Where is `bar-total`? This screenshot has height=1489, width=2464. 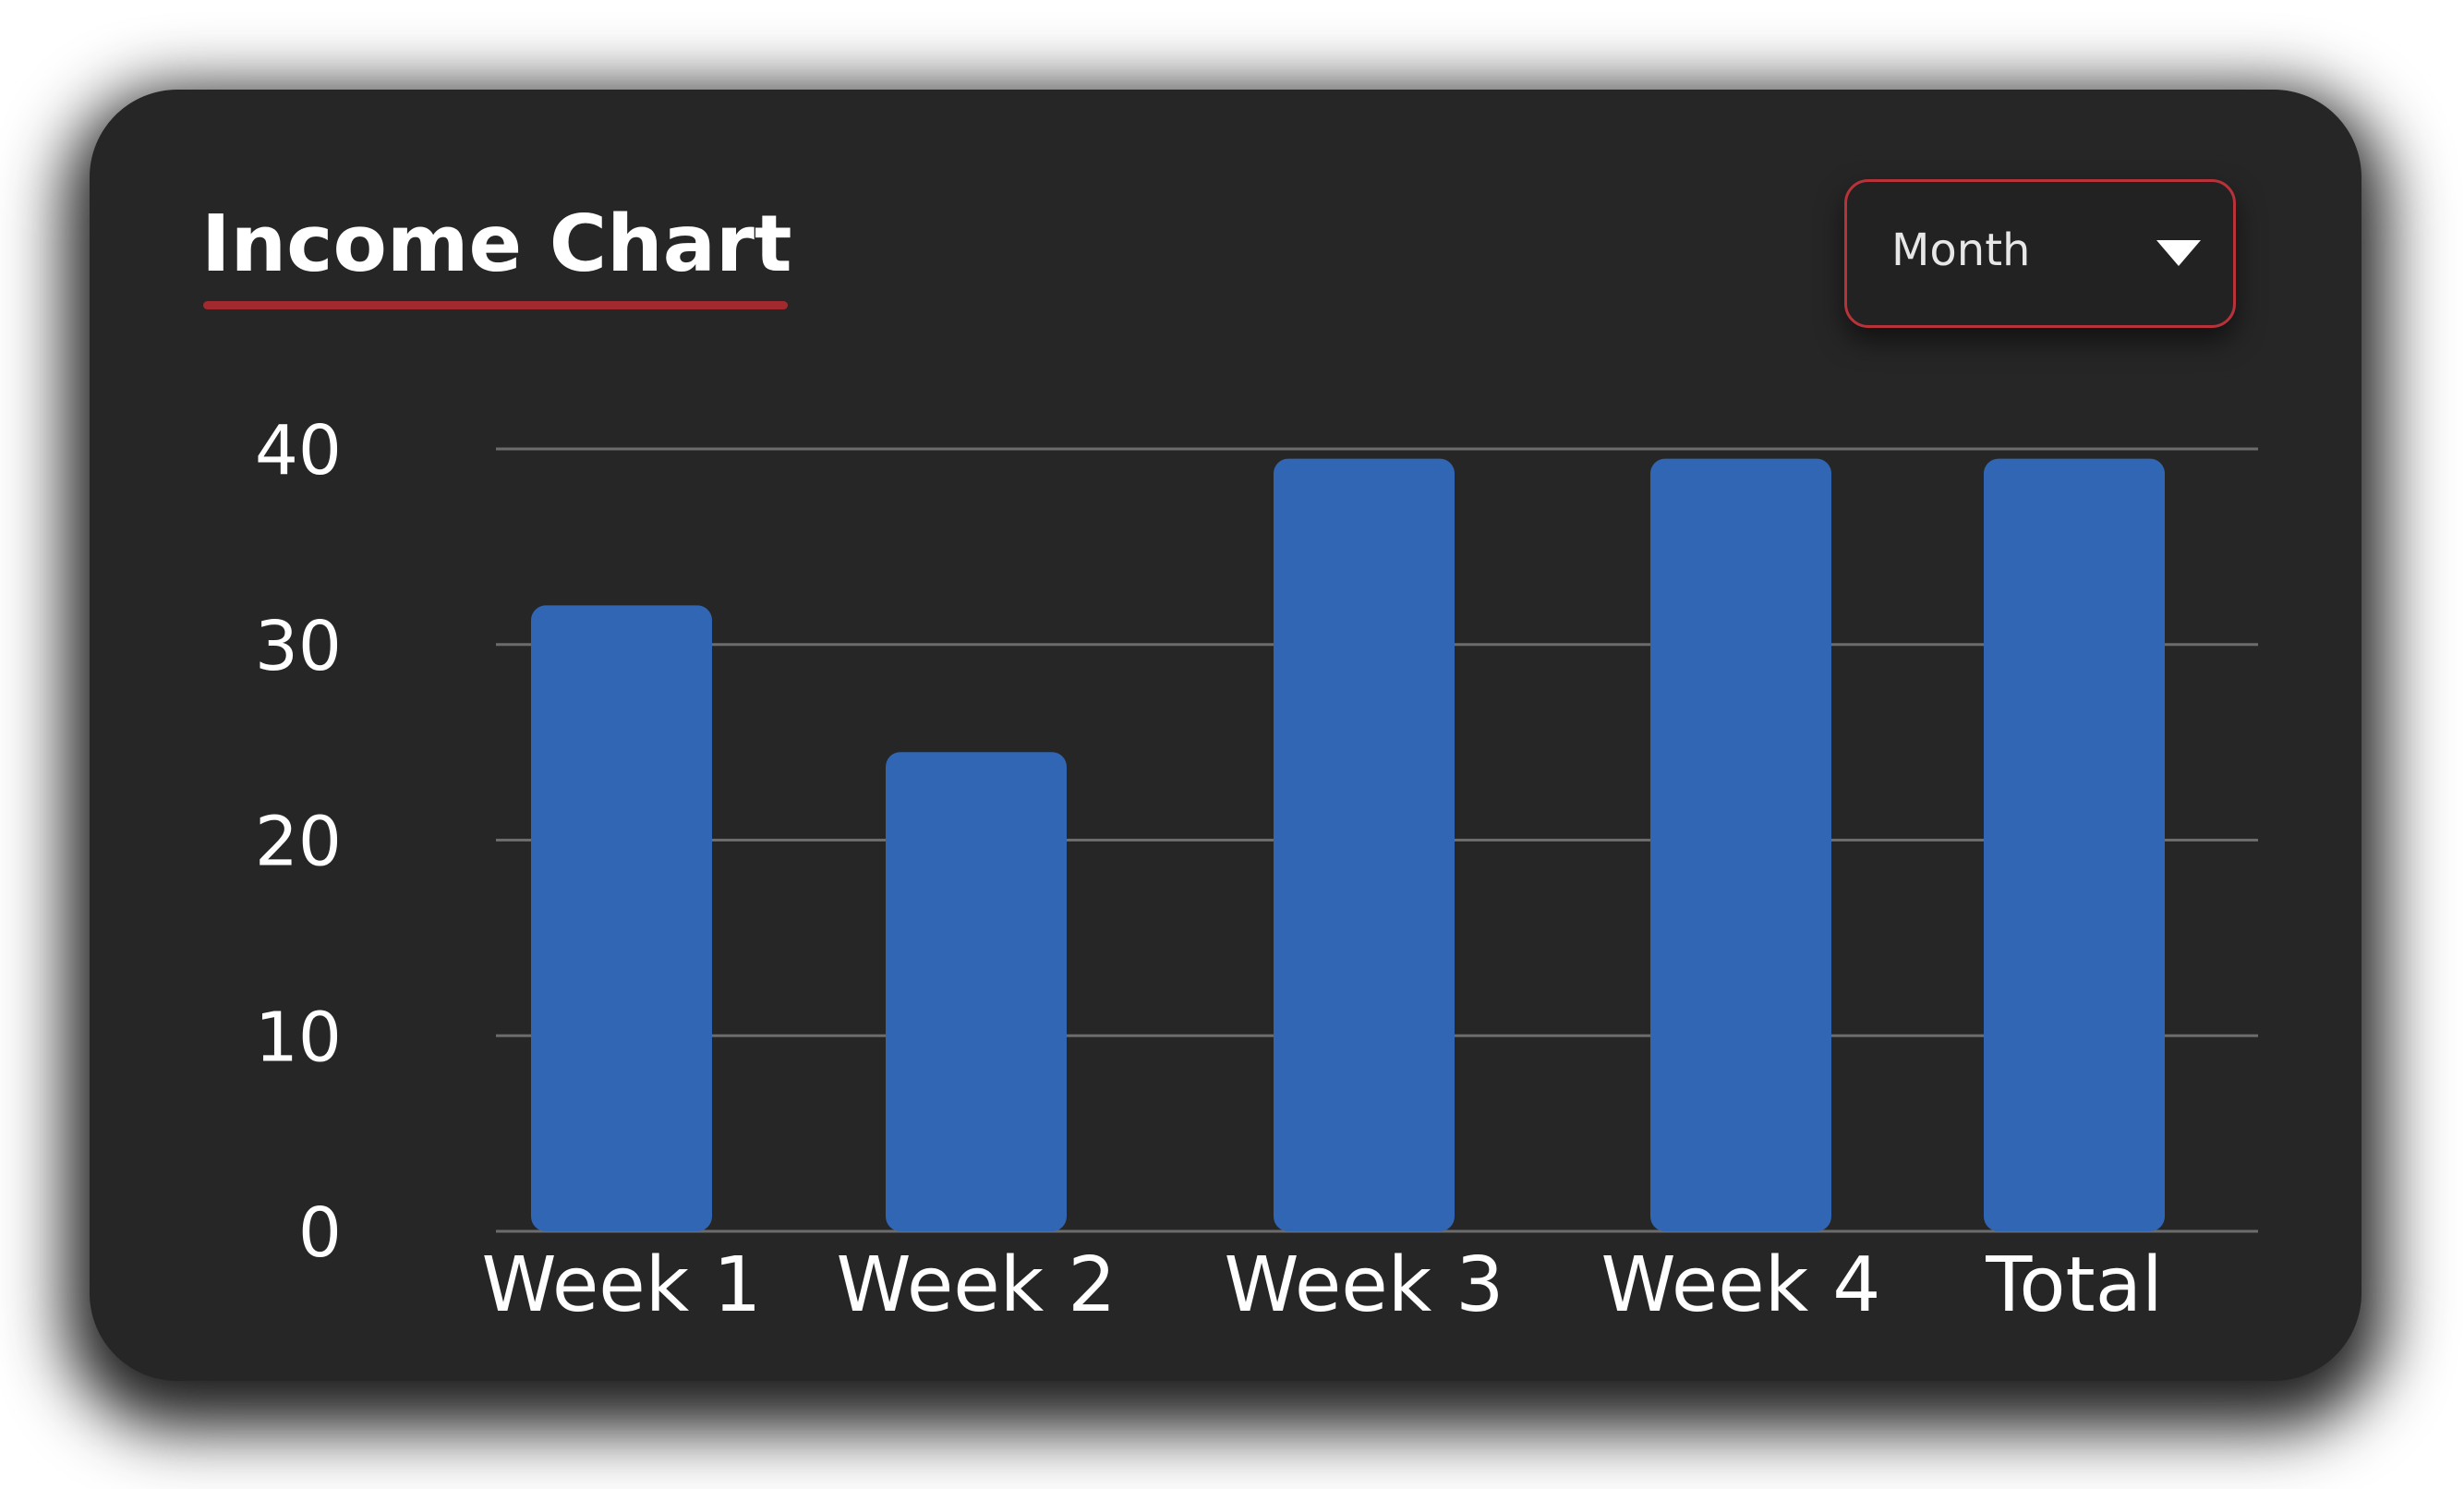 bar-total is located at coordinates (2074, 845).